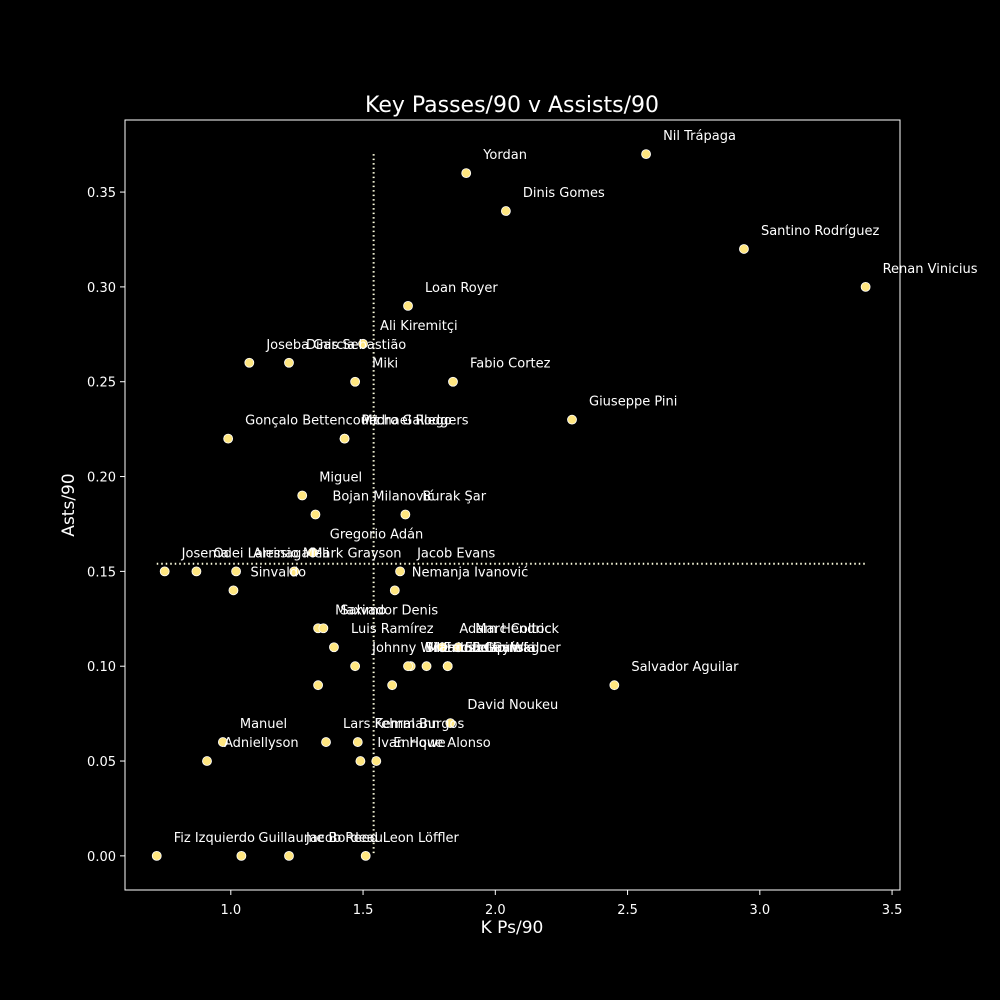 The height and width of the screenshot is (1000, 1000). What do you see at coordinates (101, 857) in the screenshot?
I see `y-tick-label: 0.00` at bounding box center [101, 857].